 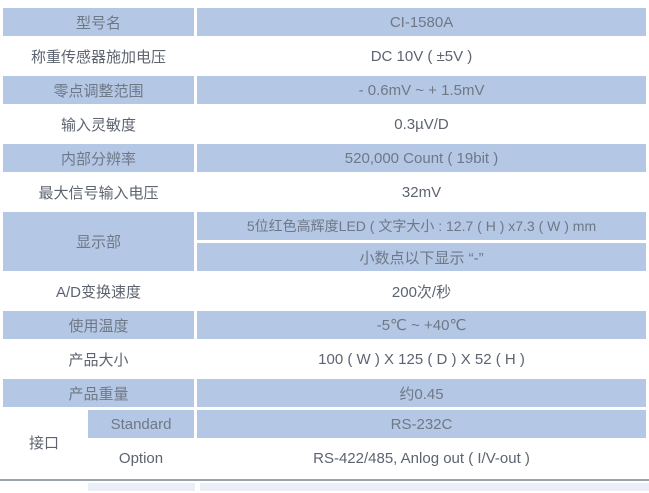 What do you see at coordinates (324, 192) in the screenshot?
I see `spec-row-max-signal-input: 最大信号输入电压 32mV` at bounding box center [324, 192].